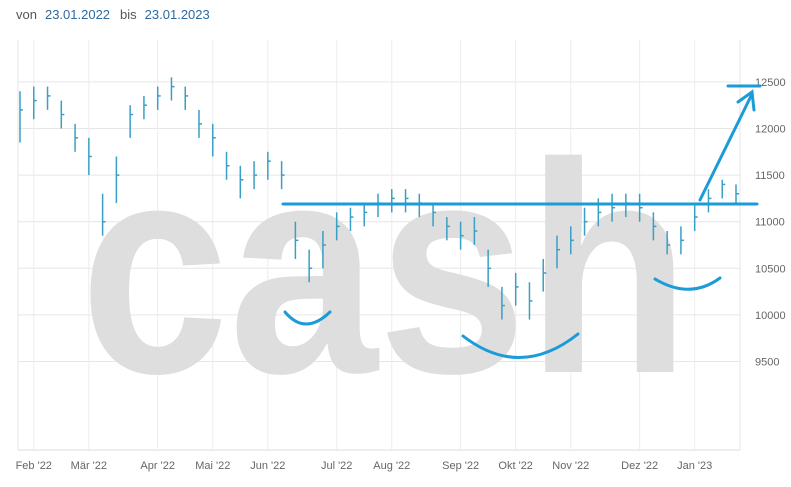 The height and width of the screenshot is (487, 791). I want to click on shoulder-right, so click(687, 283).